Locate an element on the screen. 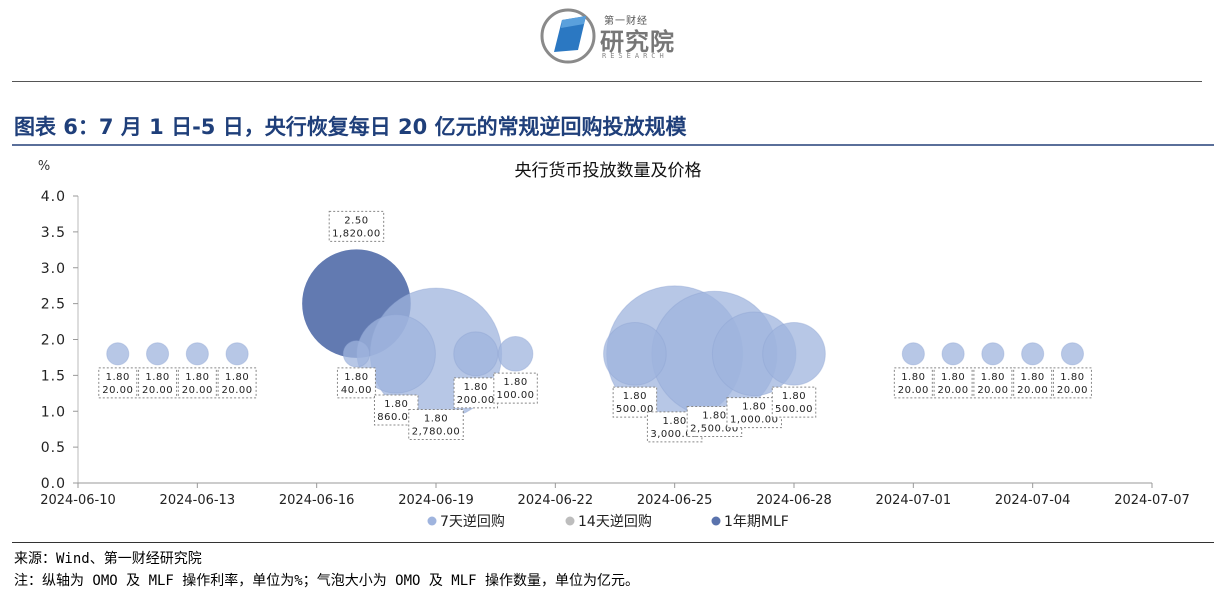  x-tick-label: 2024-06-25 is located at coordinates (675, 500).